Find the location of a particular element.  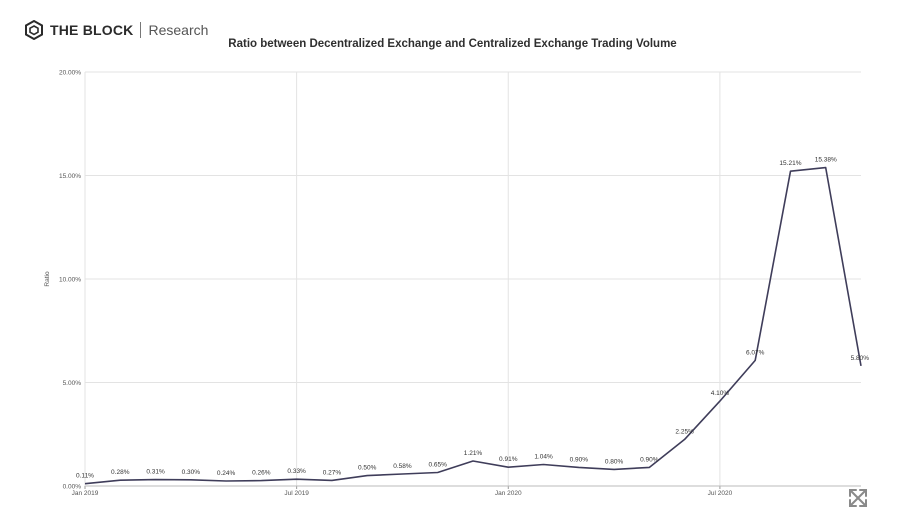

data-label: 0.58% is located at coordinates (402, 466).